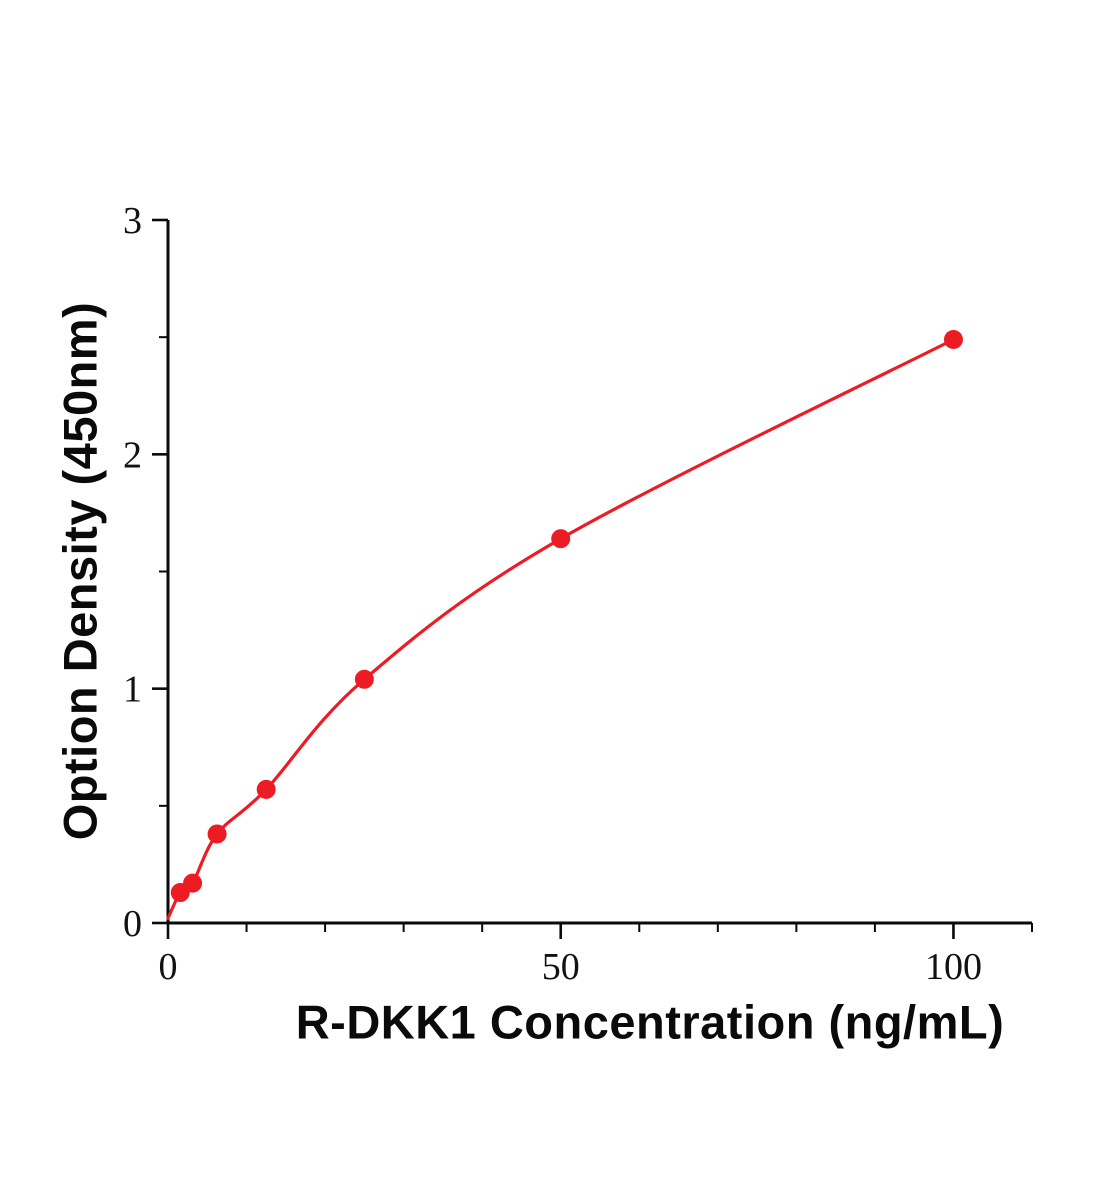 This screenshot has height=1200, width=1104. Describe the element at coordinates (80, 571) in the screenshot. I see `y-axis-title: Option Density (450nm)` at that location.